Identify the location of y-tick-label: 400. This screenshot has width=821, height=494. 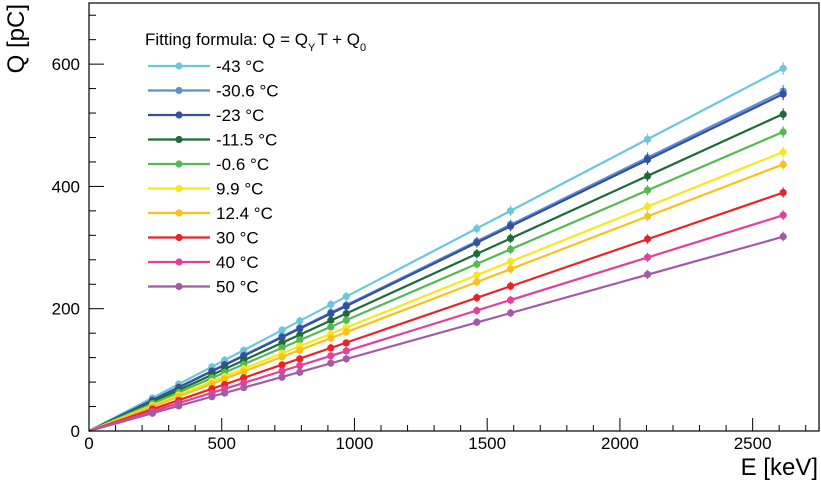
(66, 186).